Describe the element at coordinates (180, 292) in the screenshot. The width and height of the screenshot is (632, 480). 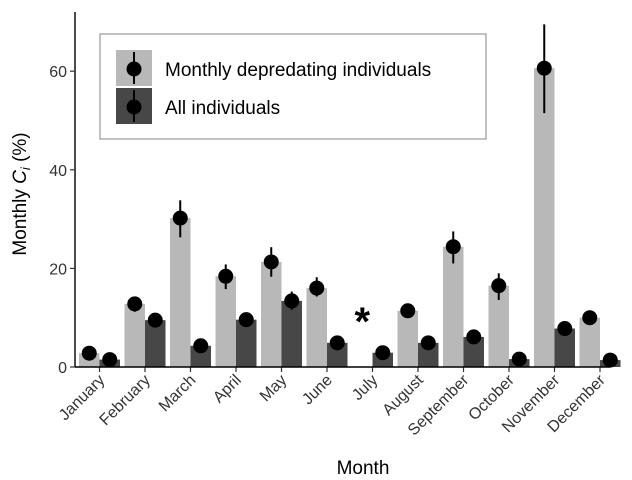
I see `bar-march-depredating` at that location.